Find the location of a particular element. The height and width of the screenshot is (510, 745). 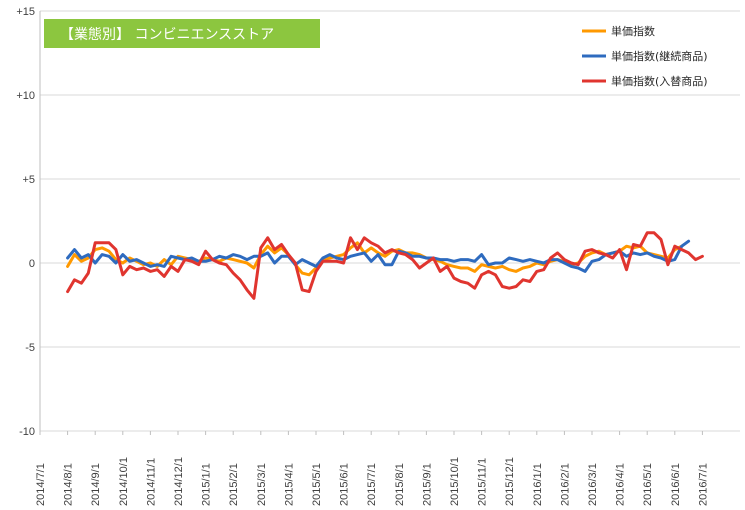

x-tick-label: 2014/12/1 is located at coordinates (179, 481).